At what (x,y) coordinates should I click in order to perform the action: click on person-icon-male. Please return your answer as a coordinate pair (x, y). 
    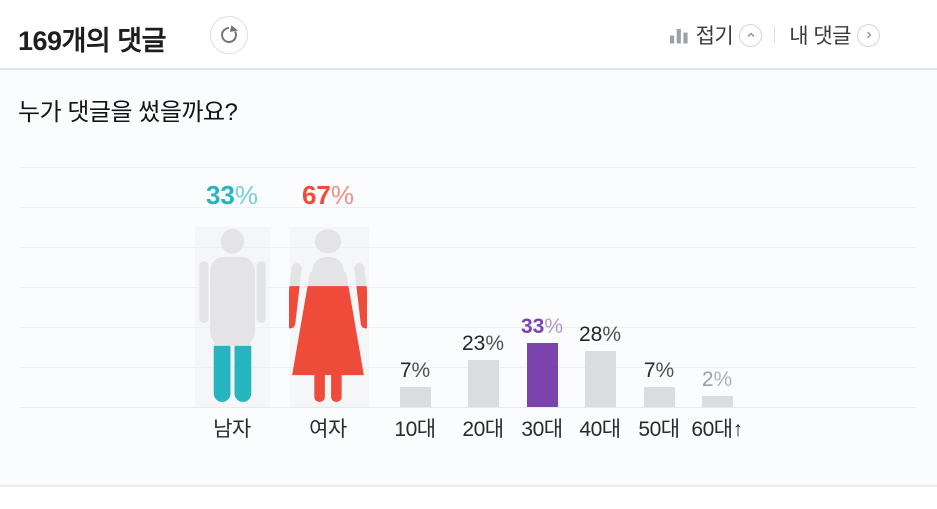
    Looking at the image, I should click on (232, 316).